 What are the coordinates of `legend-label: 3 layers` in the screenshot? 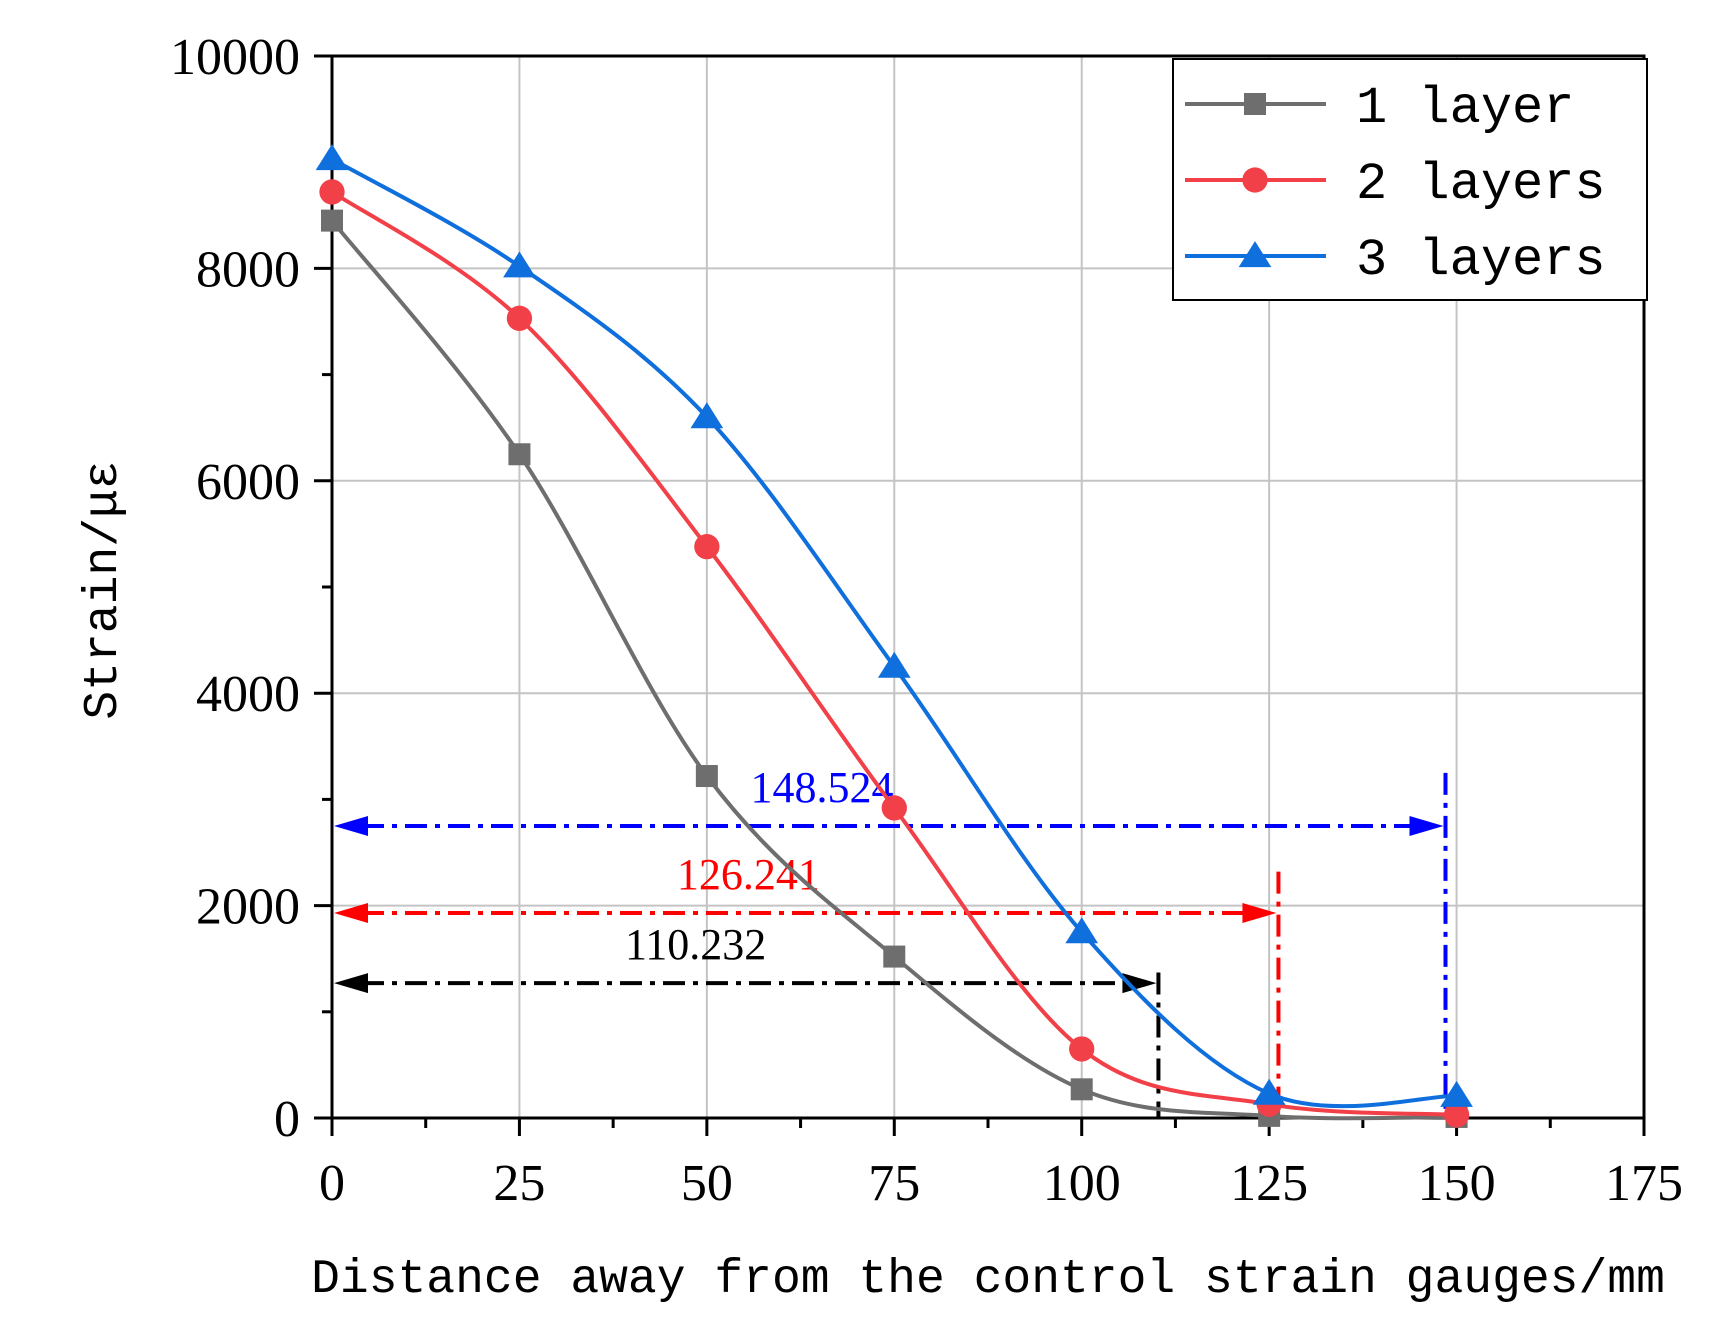 It's located at (1481, 260).